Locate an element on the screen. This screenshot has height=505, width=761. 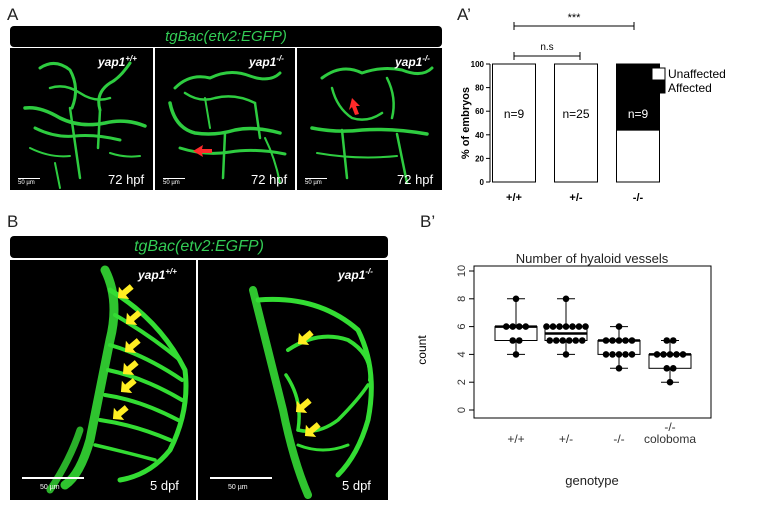
panel-a-image-2: yap1-/- 72 hpf 50 µm is located at coordinates (225, 119).